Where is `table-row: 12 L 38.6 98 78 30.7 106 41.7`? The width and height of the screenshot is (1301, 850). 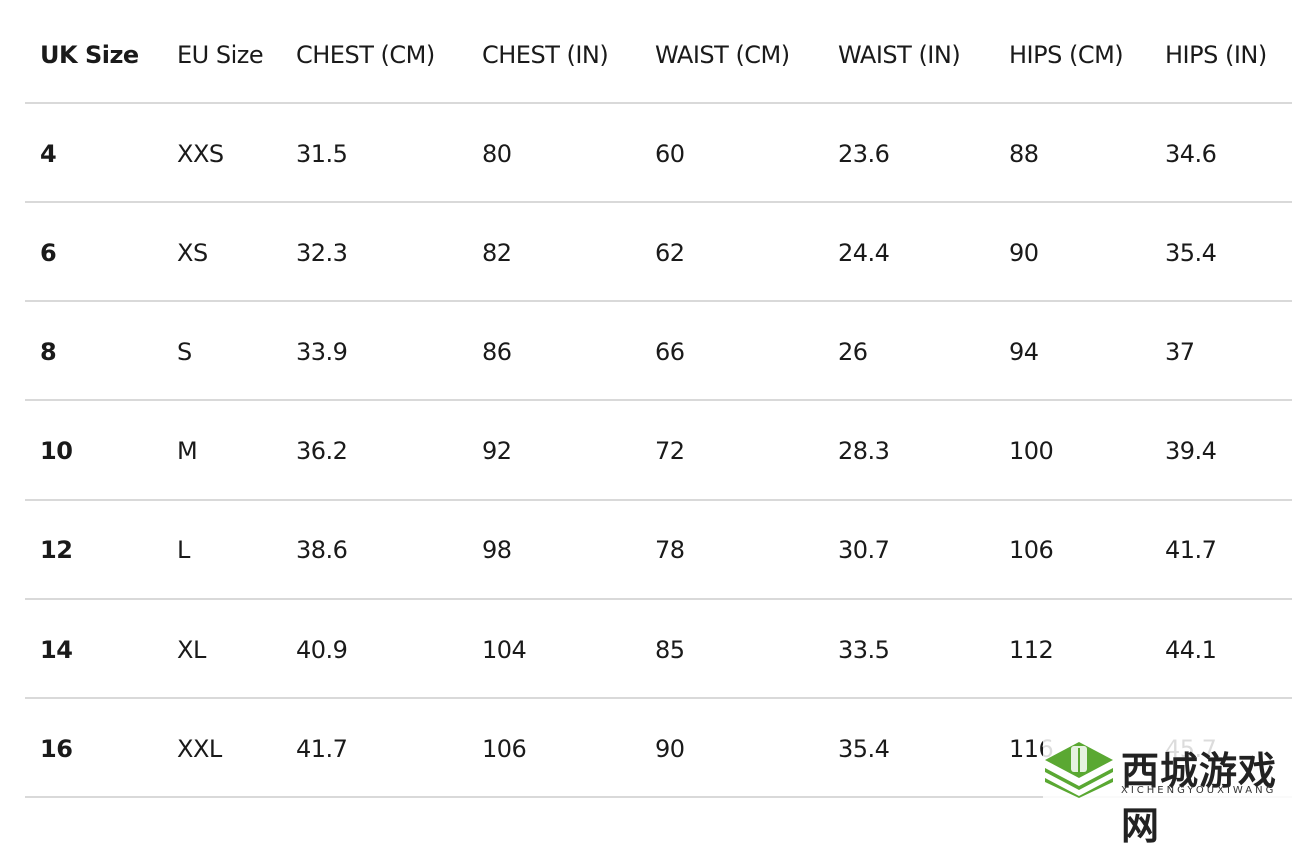
table-row: 12 L 38.6 98 78 30.7 106 41.7 is located at coordinates (658, 550).